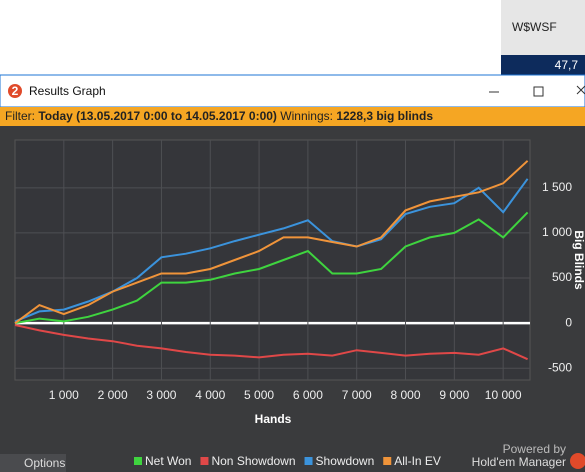 This screenshot has height=472, width=585. Describe the element at coordinates (292, 91) in the screenshot. I see `title-bar` at that location.